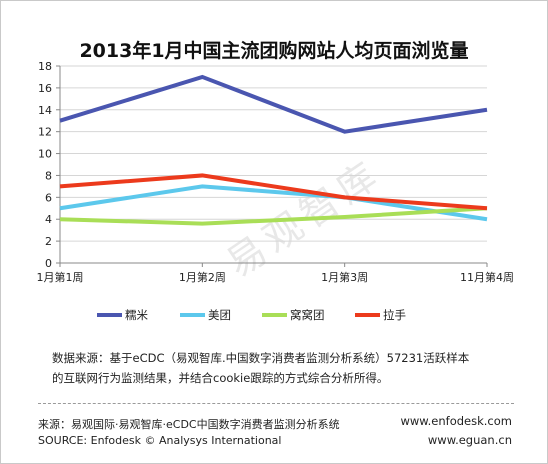  Describe the element at coordinates (276, 403) in the screenshot. I see `divider` at that location.